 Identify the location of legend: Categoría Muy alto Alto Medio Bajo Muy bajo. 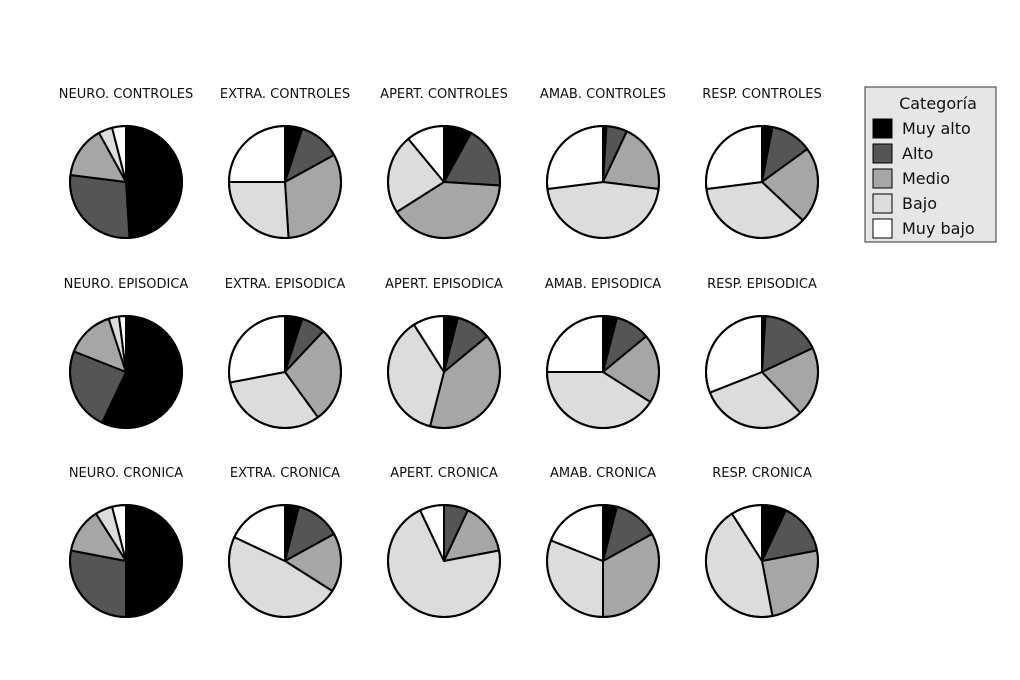
(930, 164).